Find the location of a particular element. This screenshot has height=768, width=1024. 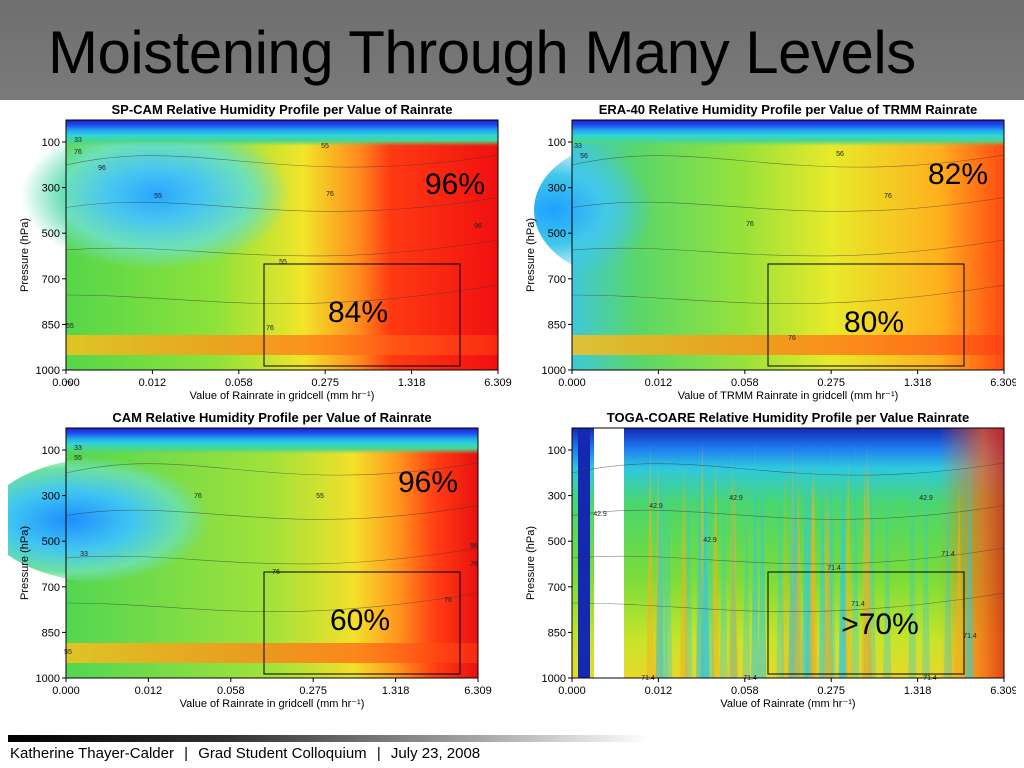

percent-annotation: 84% is located at coordinates (358, 312).